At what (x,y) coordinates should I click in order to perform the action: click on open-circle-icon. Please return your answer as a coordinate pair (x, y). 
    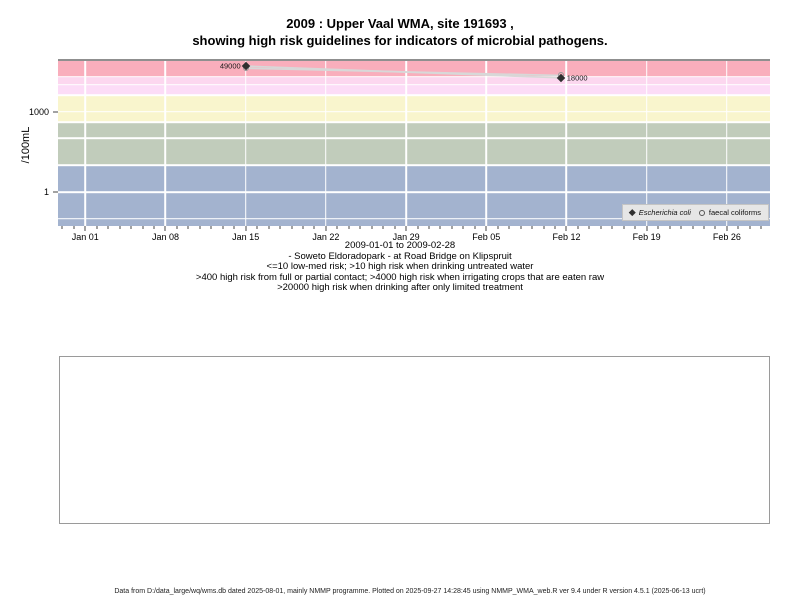
    Looking at the image, I should click on (701, 212).